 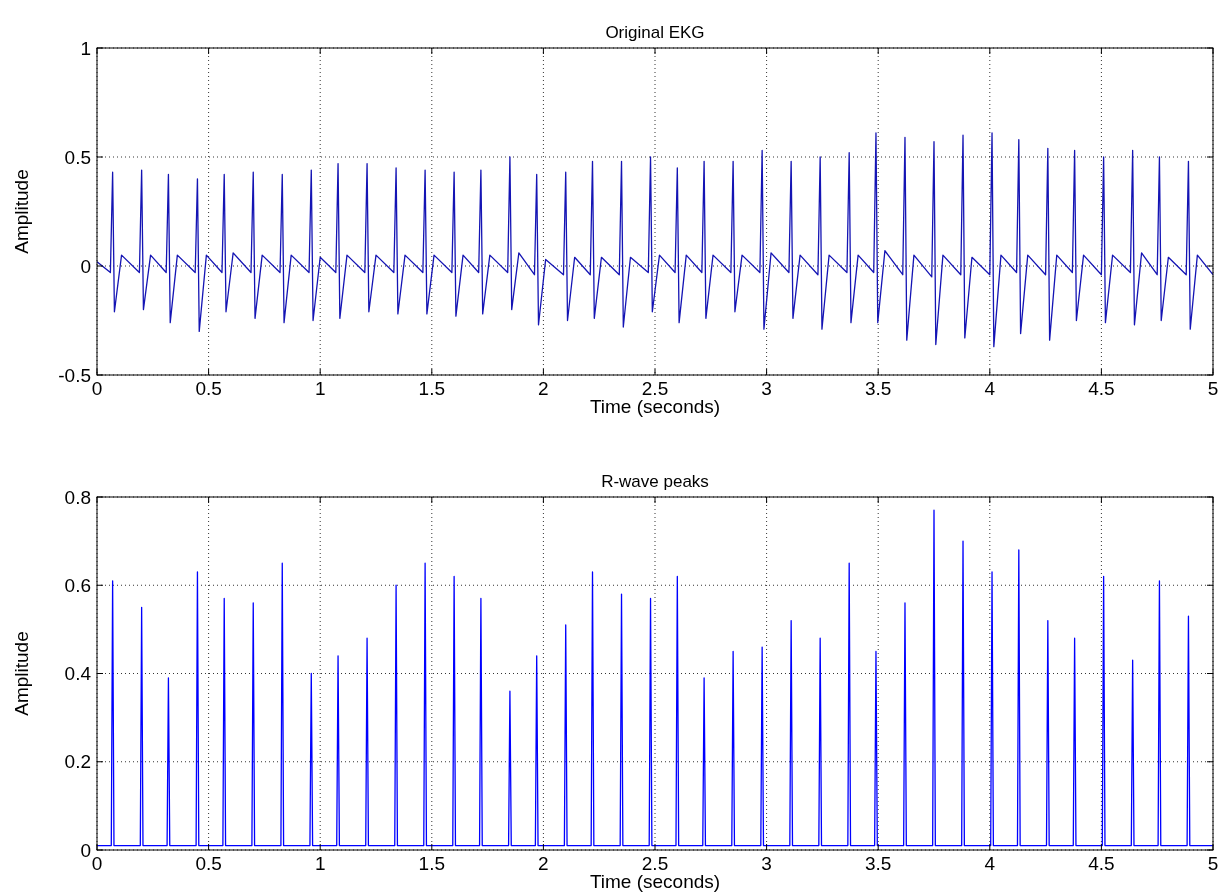 I want to click on y-tick-label: 0.2, so click(x=77, y=762).